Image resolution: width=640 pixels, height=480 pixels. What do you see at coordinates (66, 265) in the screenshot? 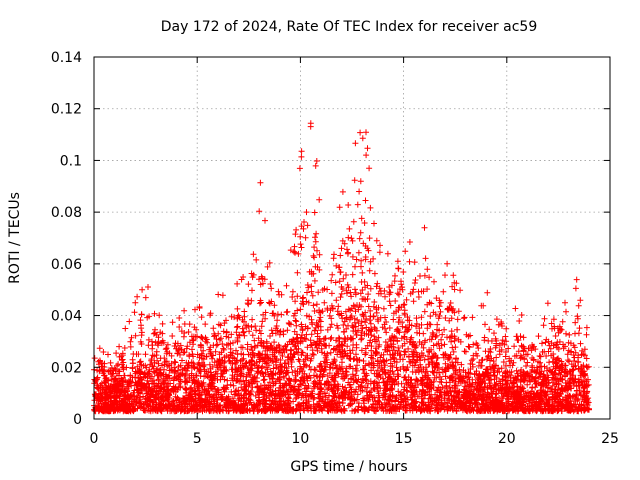
I see `y-tick-label: 0.06` at bounding box center [66, 265].